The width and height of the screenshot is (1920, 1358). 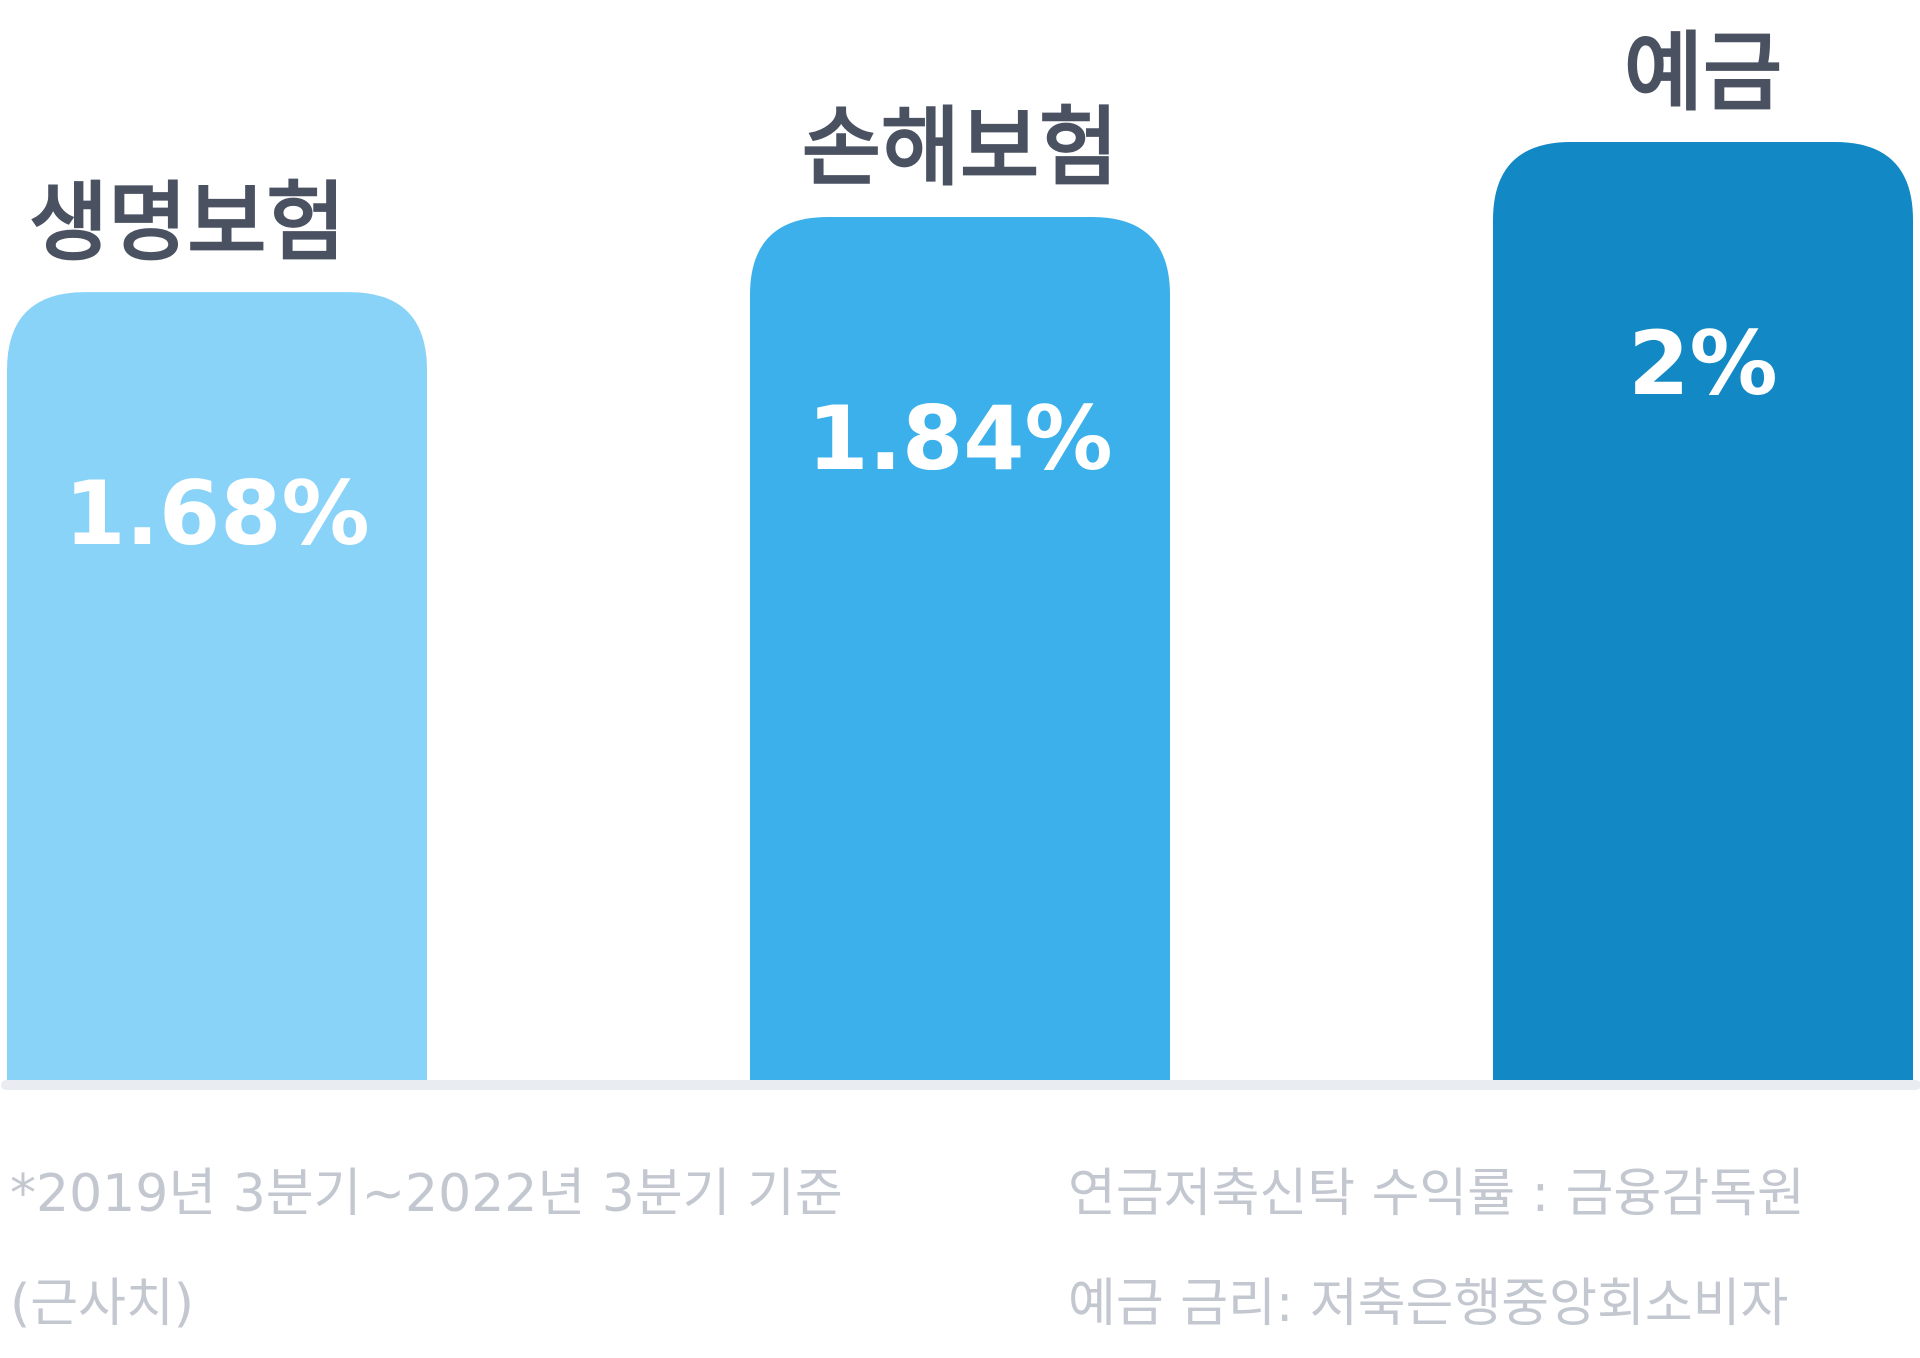 I want to click on value-label-3: 2%, so click(x=1702, y=363).